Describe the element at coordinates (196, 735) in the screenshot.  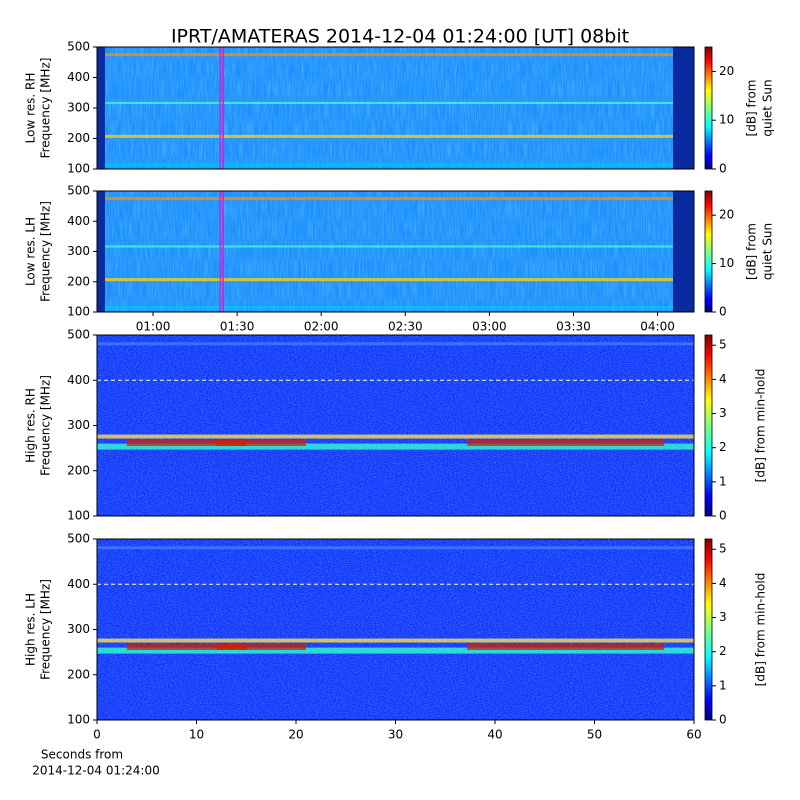
I see `x-tick-label: 10` at that location.